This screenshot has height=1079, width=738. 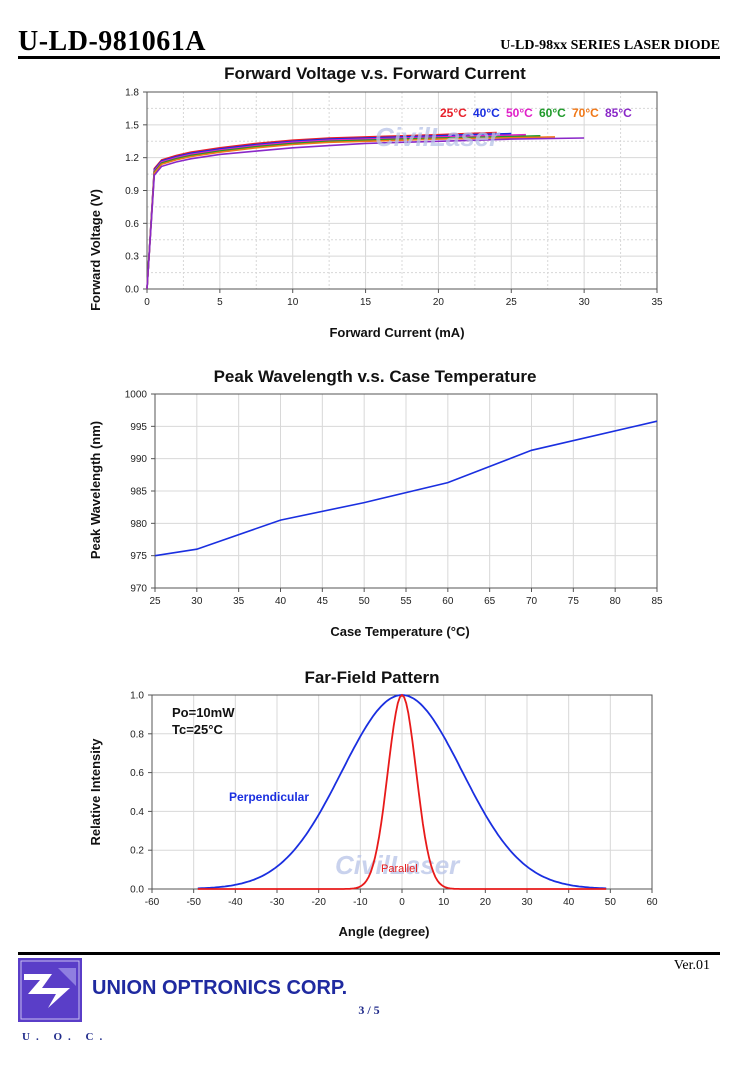 I want to click on y-tick-label: 0.9, so click(x=132, y=191).